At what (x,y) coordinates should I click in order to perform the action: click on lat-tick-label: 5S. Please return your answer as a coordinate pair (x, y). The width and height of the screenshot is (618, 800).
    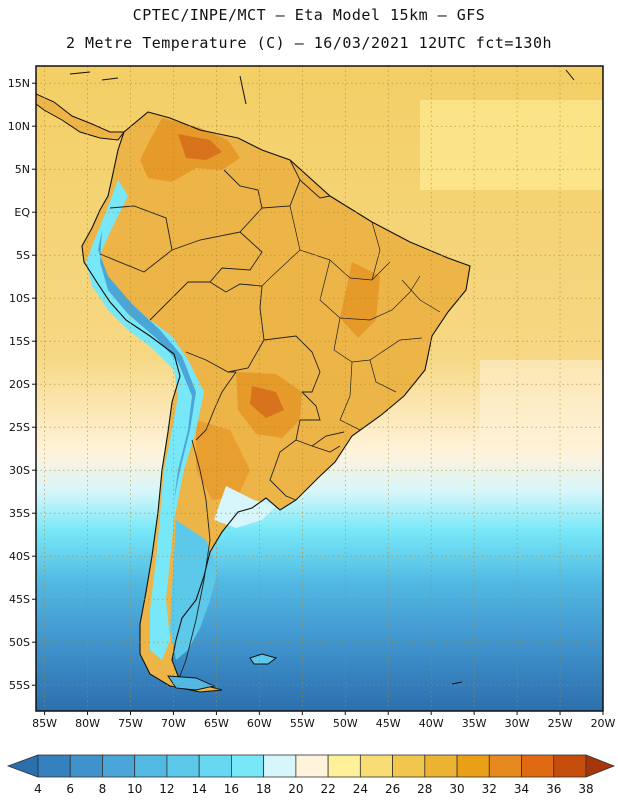
    Looking at the image, I should click on (23, 255).